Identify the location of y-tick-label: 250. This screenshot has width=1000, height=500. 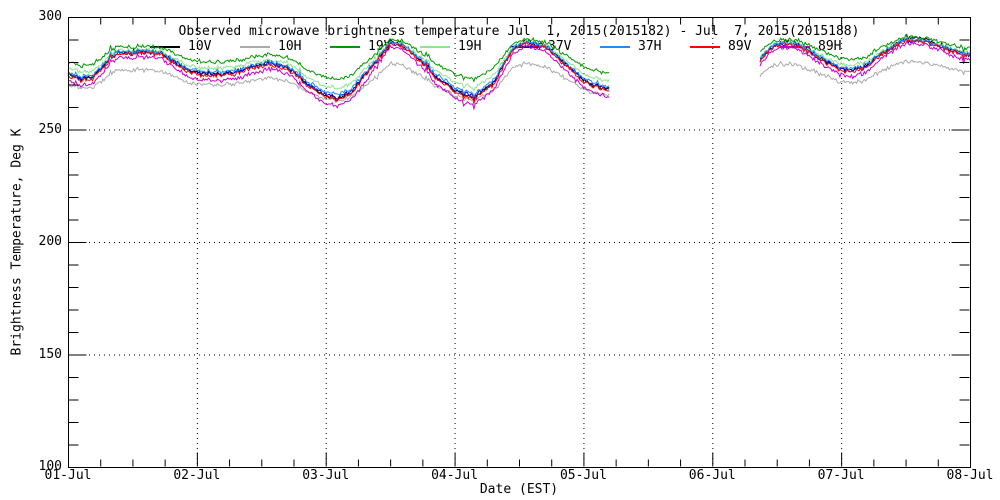
(50, 129).